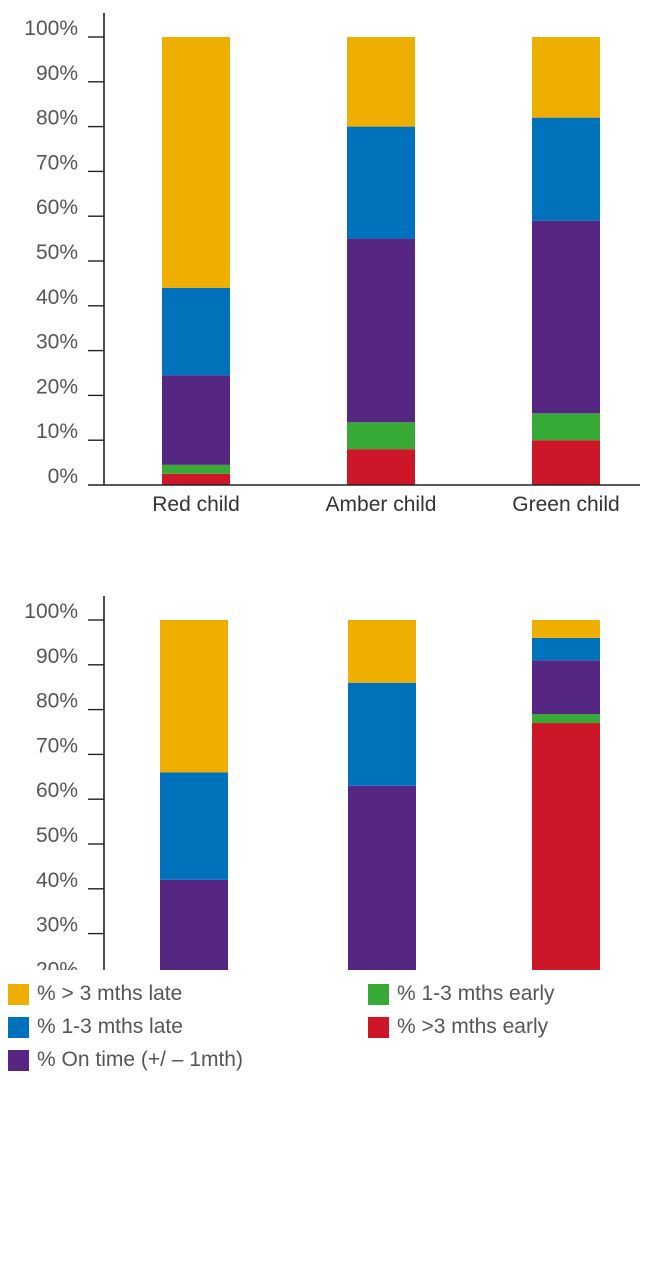 The height and width of the screenshot is (1272, 652). What do you see at coordinates (196, 504) in the screenshot?
I see `category-label: Red child` at bounding box center [196, 504].